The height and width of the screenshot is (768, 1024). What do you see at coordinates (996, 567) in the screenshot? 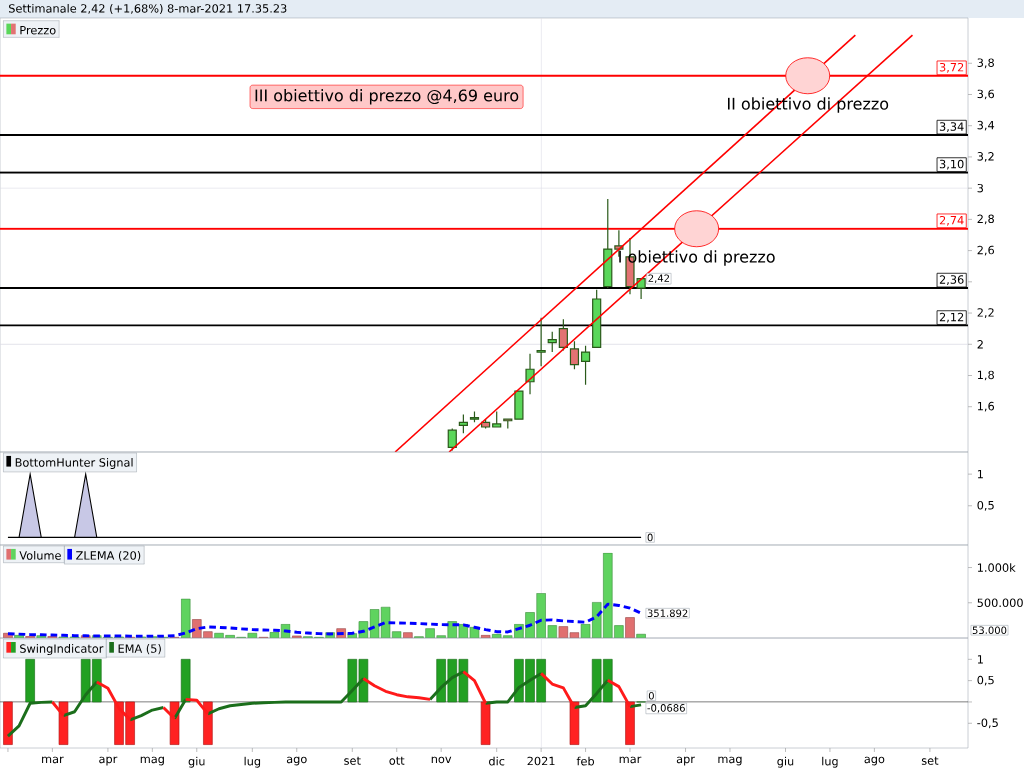
I see `y-tick-label: 1.000k` at bounding box center [996, 567].